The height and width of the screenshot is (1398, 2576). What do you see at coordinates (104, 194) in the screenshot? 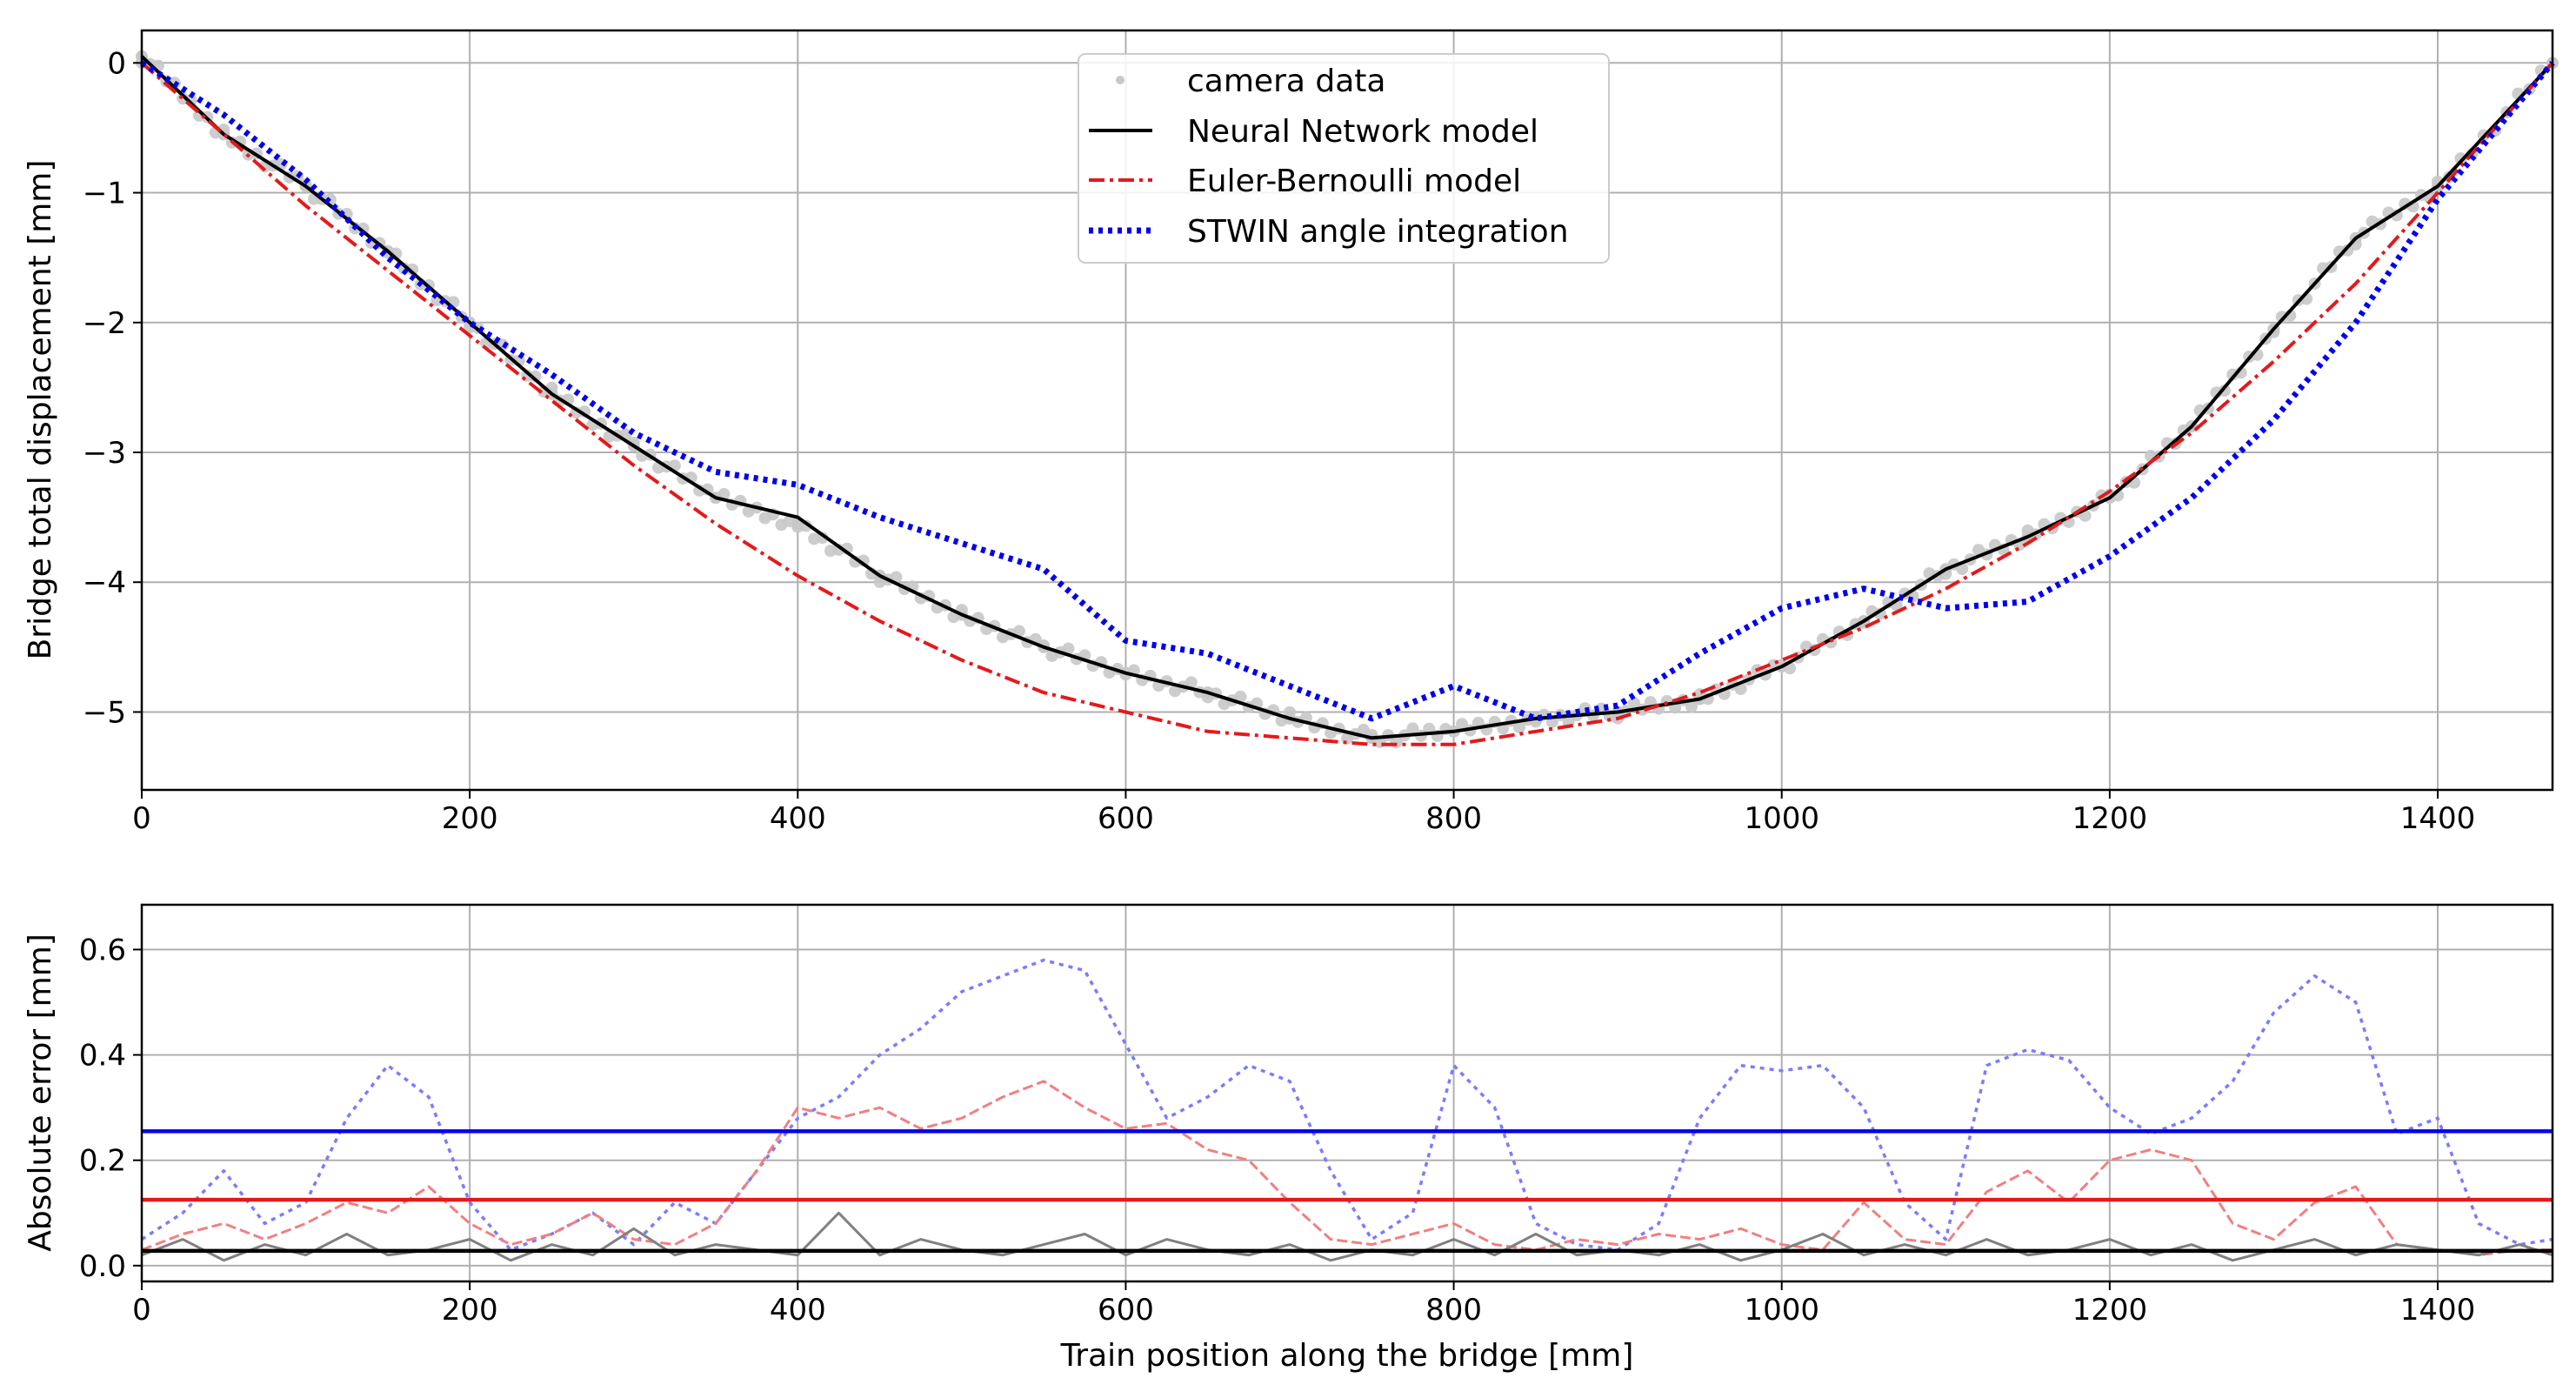
I see `top-ytick-label: −1` at bounding box center [104, 194].